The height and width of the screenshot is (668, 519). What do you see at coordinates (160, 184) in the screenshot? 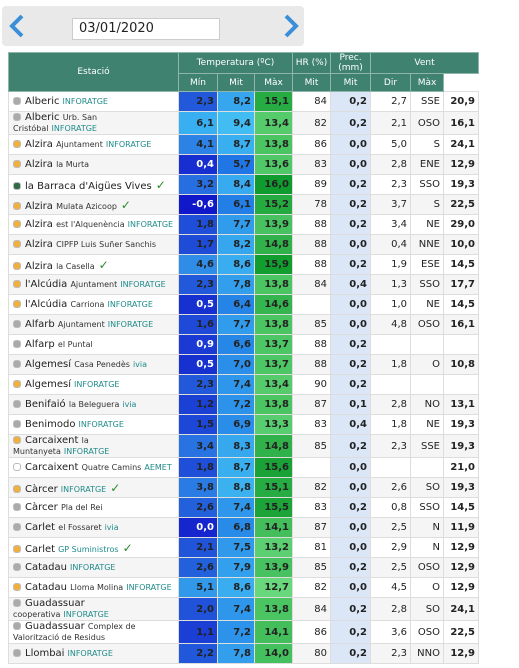
I see `verified-check: ✓` at bounding box center [160, 184].